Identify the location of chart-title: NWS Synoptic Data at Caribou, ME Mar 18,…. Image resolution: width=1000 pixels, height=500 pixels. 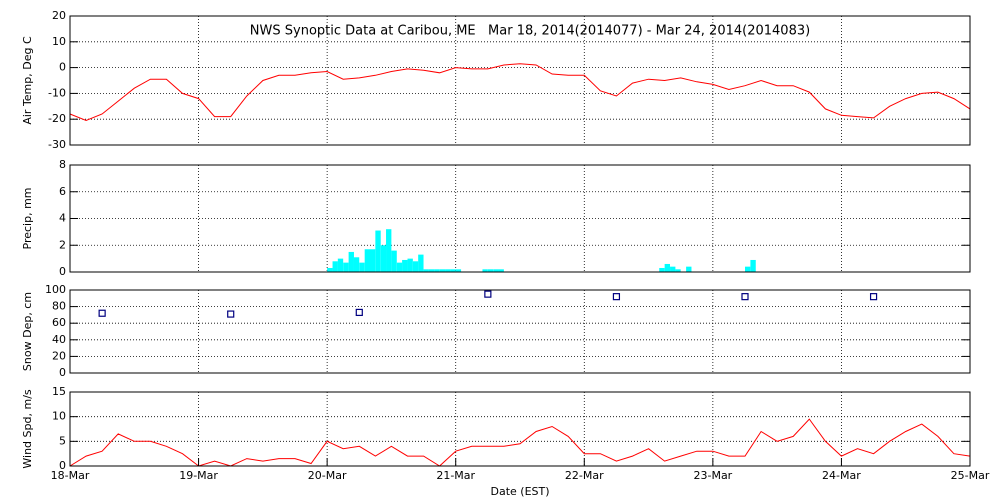
(530, 31).